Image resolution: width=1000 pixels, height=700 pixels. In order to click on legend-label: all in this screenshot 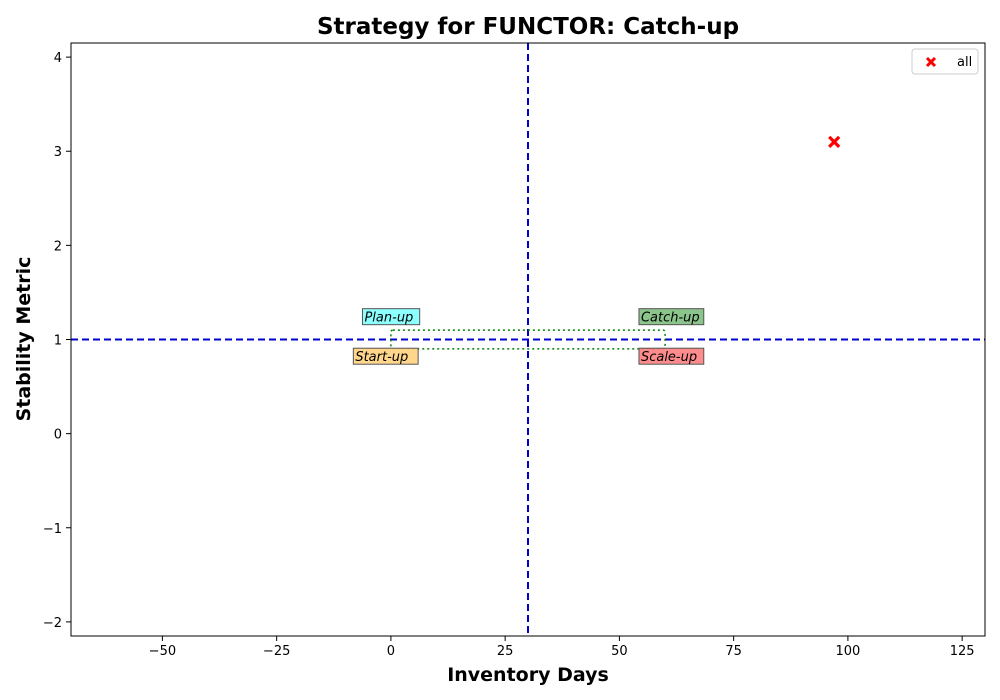, I will do `click(964, 62)`.